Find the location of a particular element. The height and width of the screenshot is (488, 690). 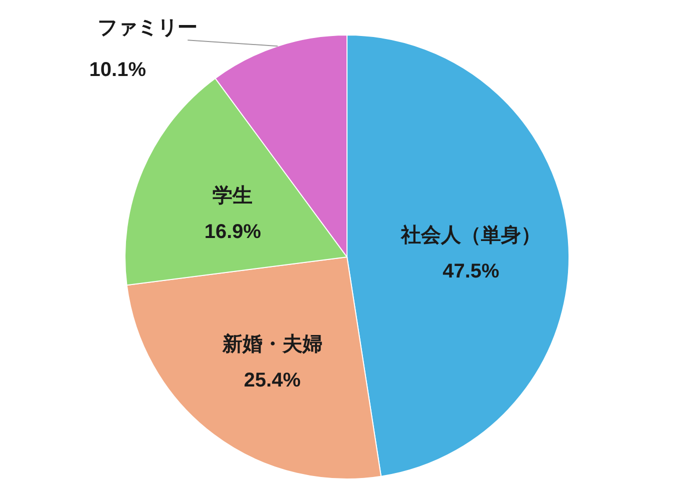

slice-label: 社会人（単身） is located at coordinates (470, 234).